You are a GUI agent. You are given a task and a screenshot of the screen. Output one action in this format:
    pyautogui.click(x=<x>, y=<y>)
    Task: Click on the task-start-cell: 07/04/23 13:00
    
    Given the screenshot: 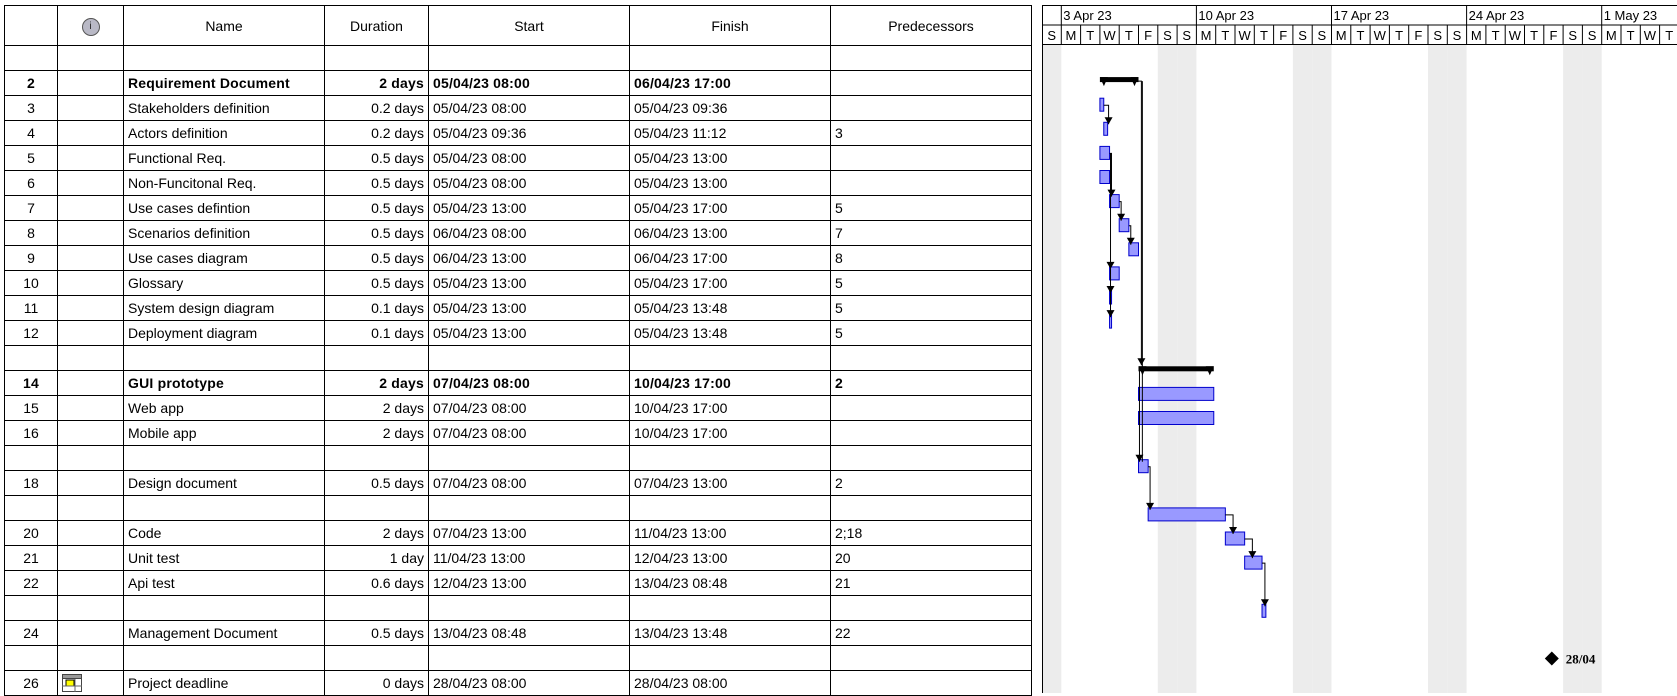 What is the action you would take?
    pyautogui.click(x=529, y=533)
    